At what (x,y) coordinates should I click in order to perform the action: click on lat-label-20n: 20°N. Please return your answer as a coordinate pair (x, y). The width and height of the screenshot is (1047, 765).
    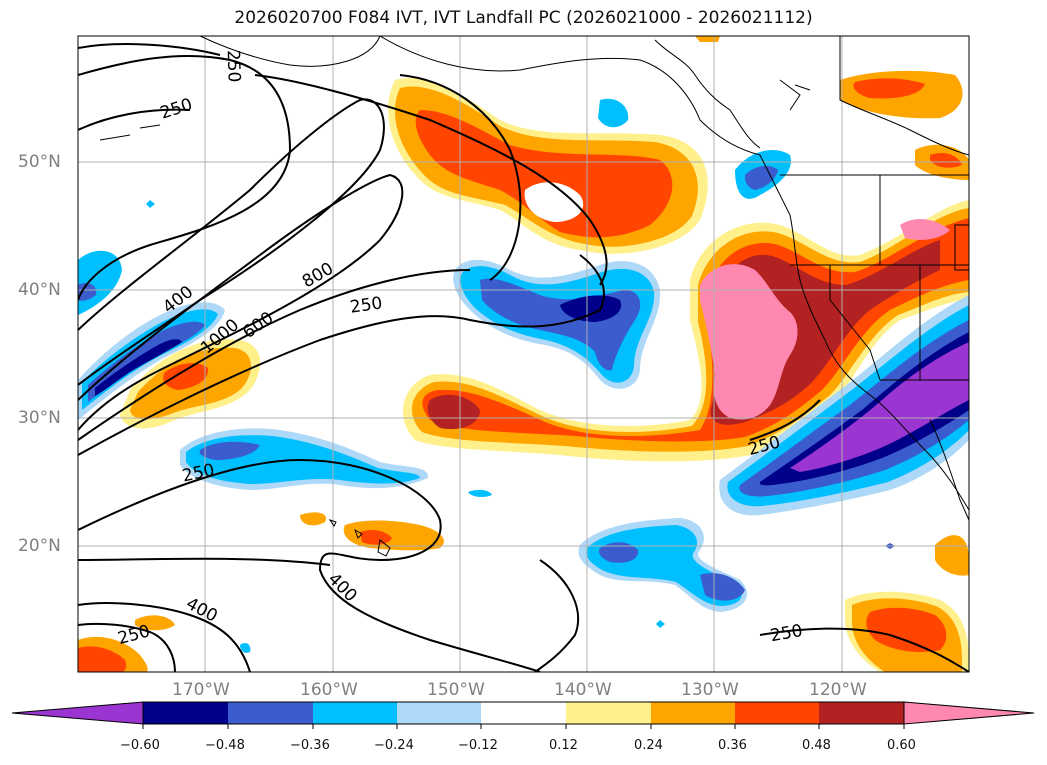
    Looking at the image, I should click on (39, 546).